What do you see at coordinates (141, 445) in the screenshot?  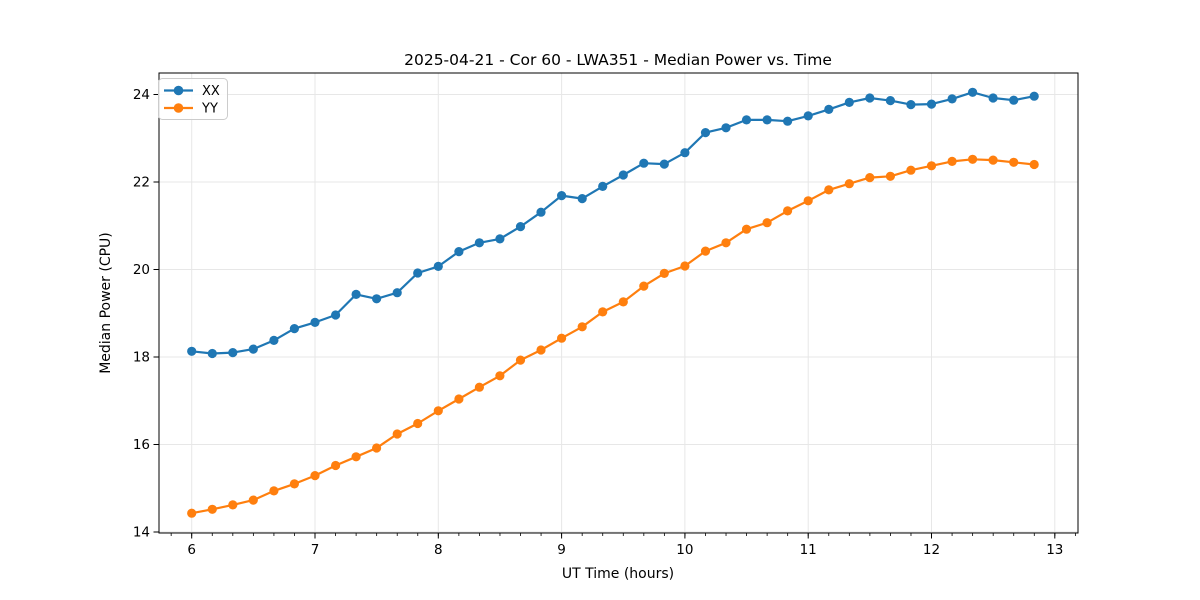 I see `y-tick-label: 16` at bounding box center [141, 445].